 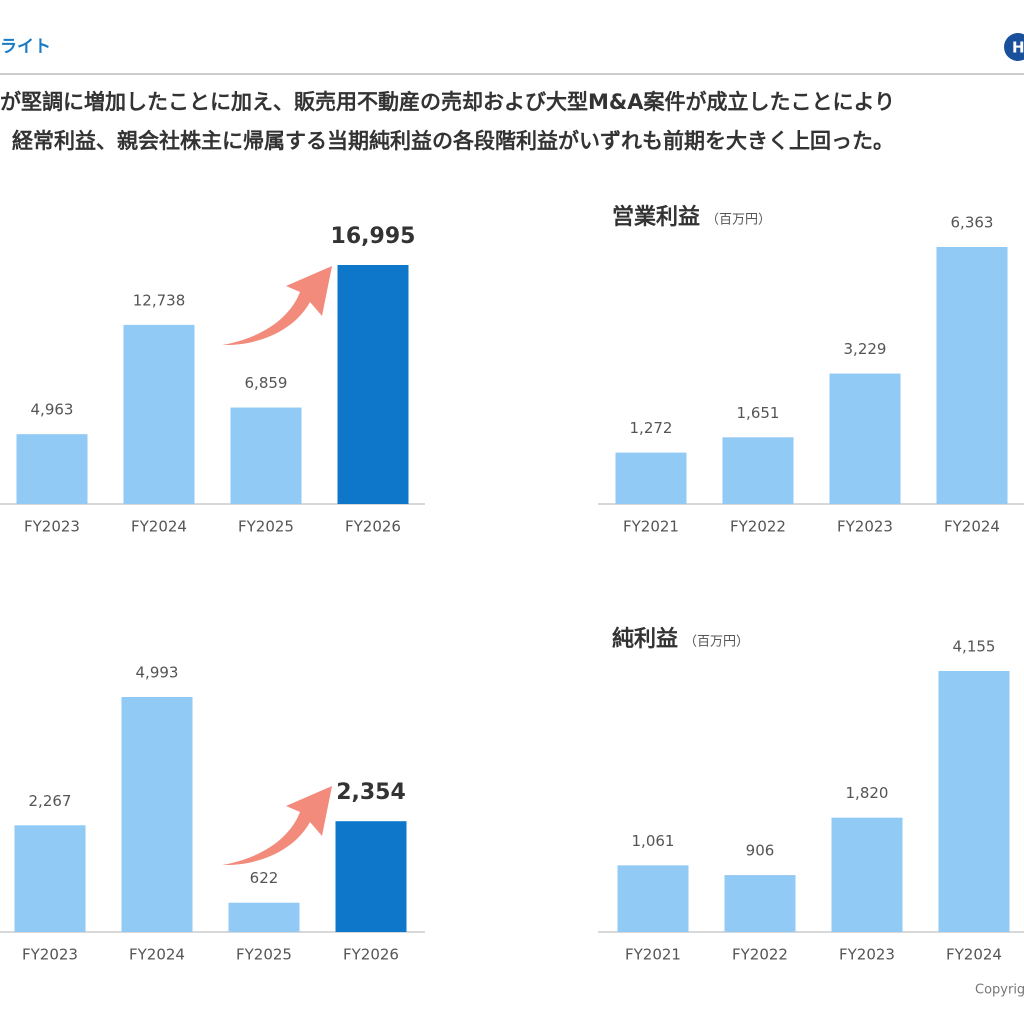 I want to click on value-label: 4,155, so click(x=974, y=647).